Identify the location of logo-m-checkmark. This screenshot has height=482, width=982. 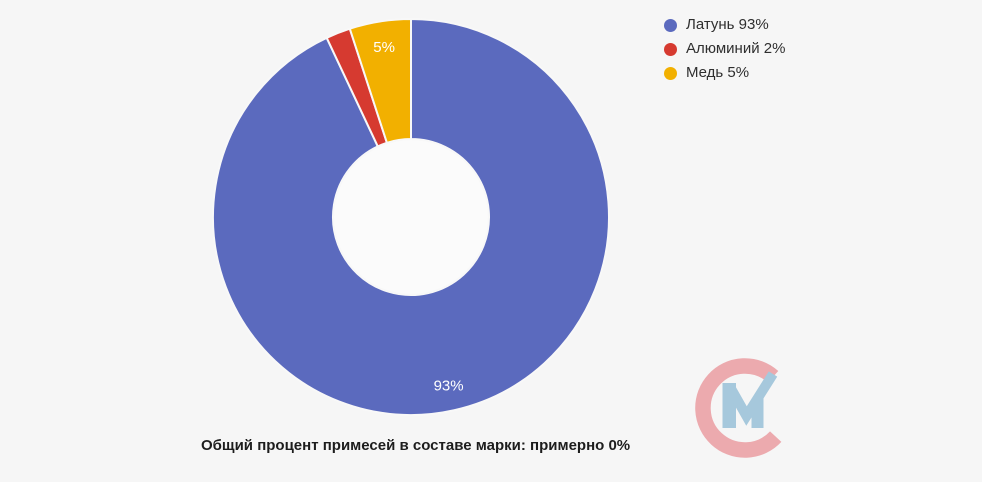
(751, 398).